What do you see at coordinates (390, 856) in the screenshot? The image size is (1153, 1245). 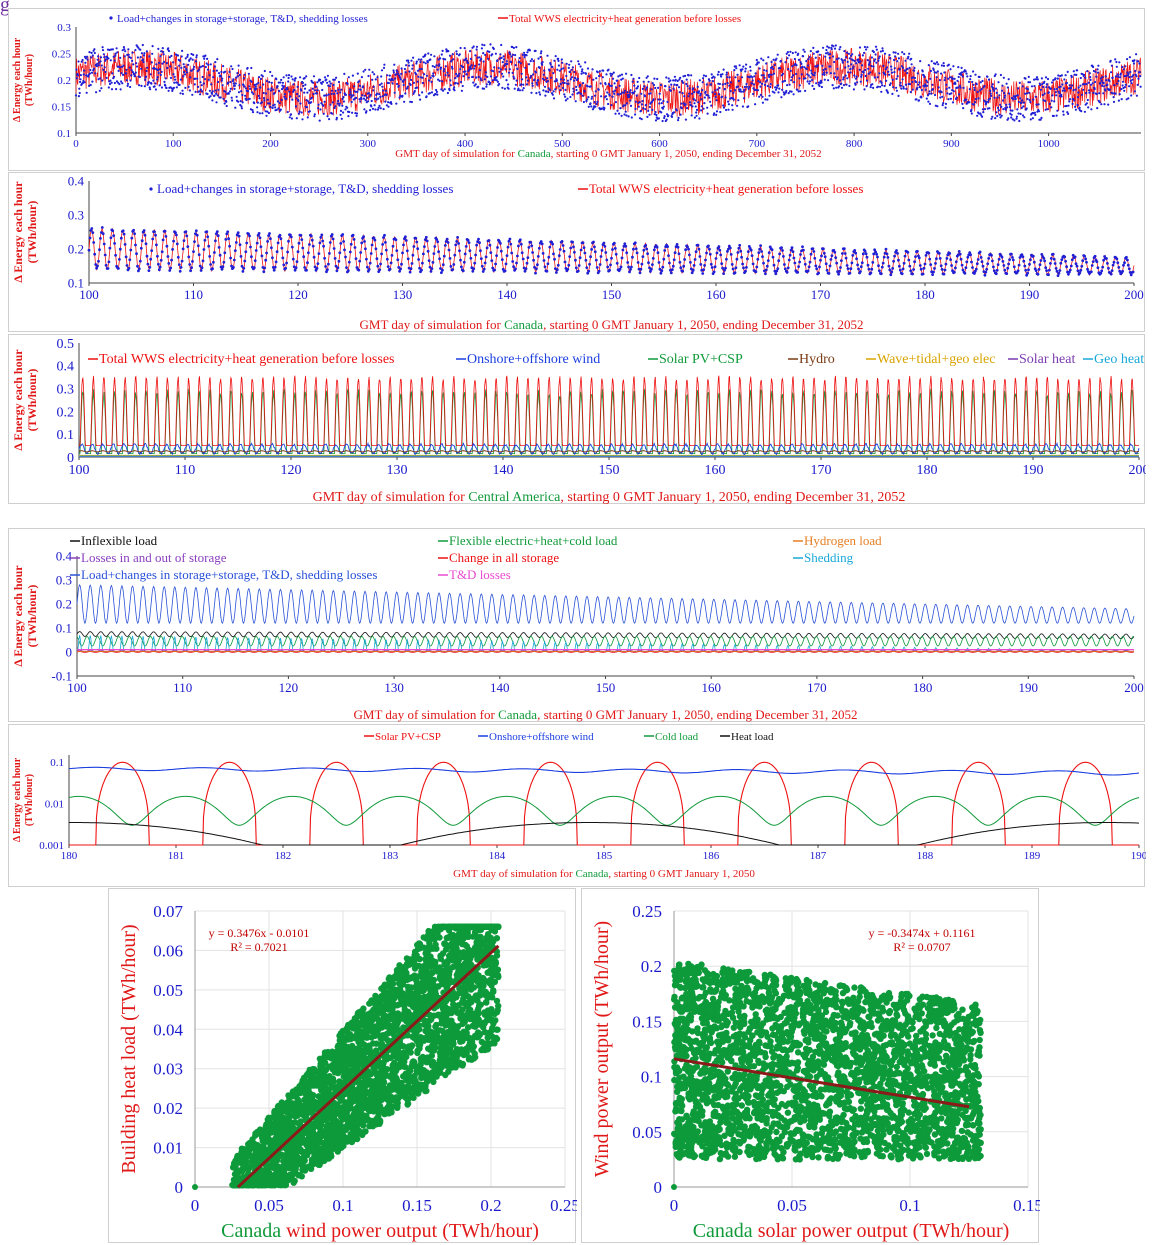 I see `x-tick-label: 183` at bounding box center [390, 856].